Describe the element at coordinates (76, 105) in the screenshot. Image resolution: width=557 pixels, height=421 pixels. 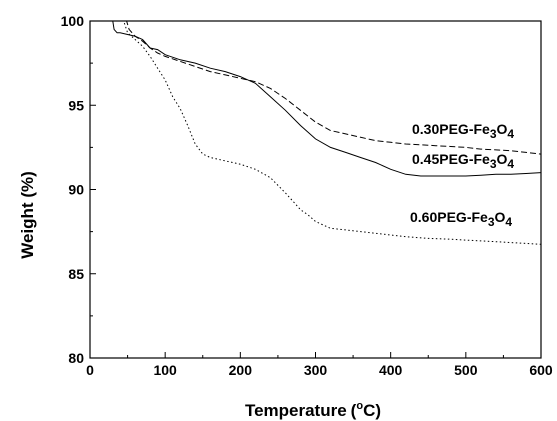
I see `y-tick-label: 95` at that location.